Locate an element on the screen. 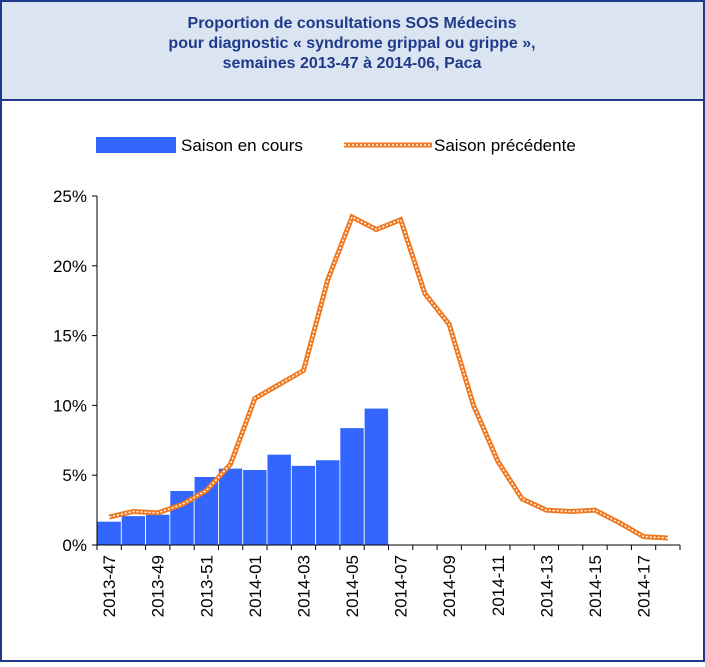 This screenshot has width=705, height=667. x-tick-label: 2014-11 is located at coordinates (498, 585).